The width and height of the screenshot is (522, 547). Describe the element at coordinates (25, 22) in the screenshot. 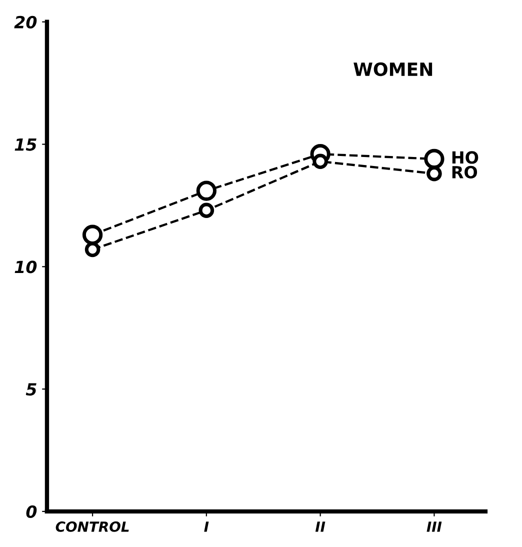

I see `y-tick-label: 20` at that location.